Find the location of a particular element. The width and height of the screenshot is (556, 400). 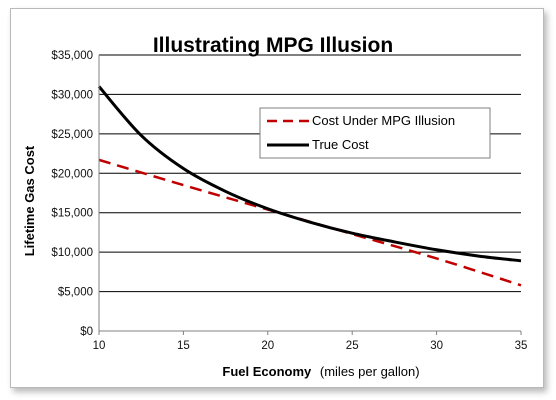

y-tick-label: $20,000 is located at coordinates (72, 174).